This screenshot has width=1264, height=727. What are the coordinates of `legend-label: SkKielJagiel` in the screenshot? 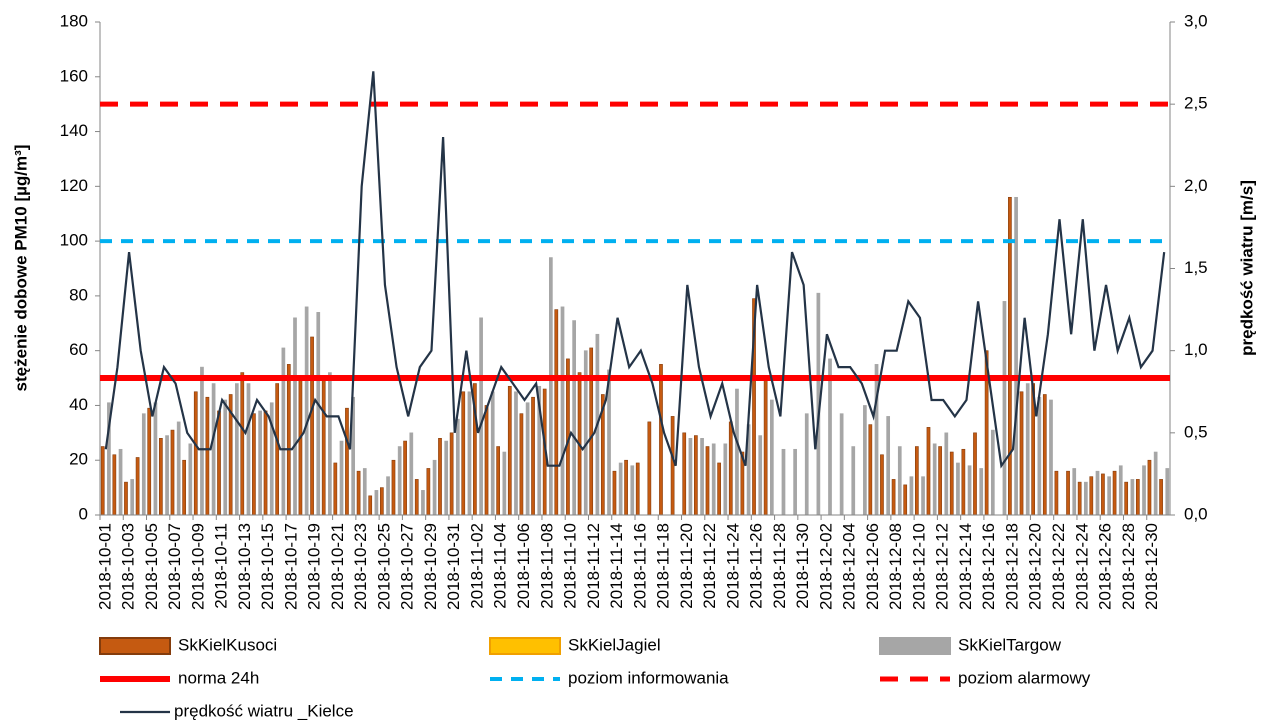 It's located at (614, 644).